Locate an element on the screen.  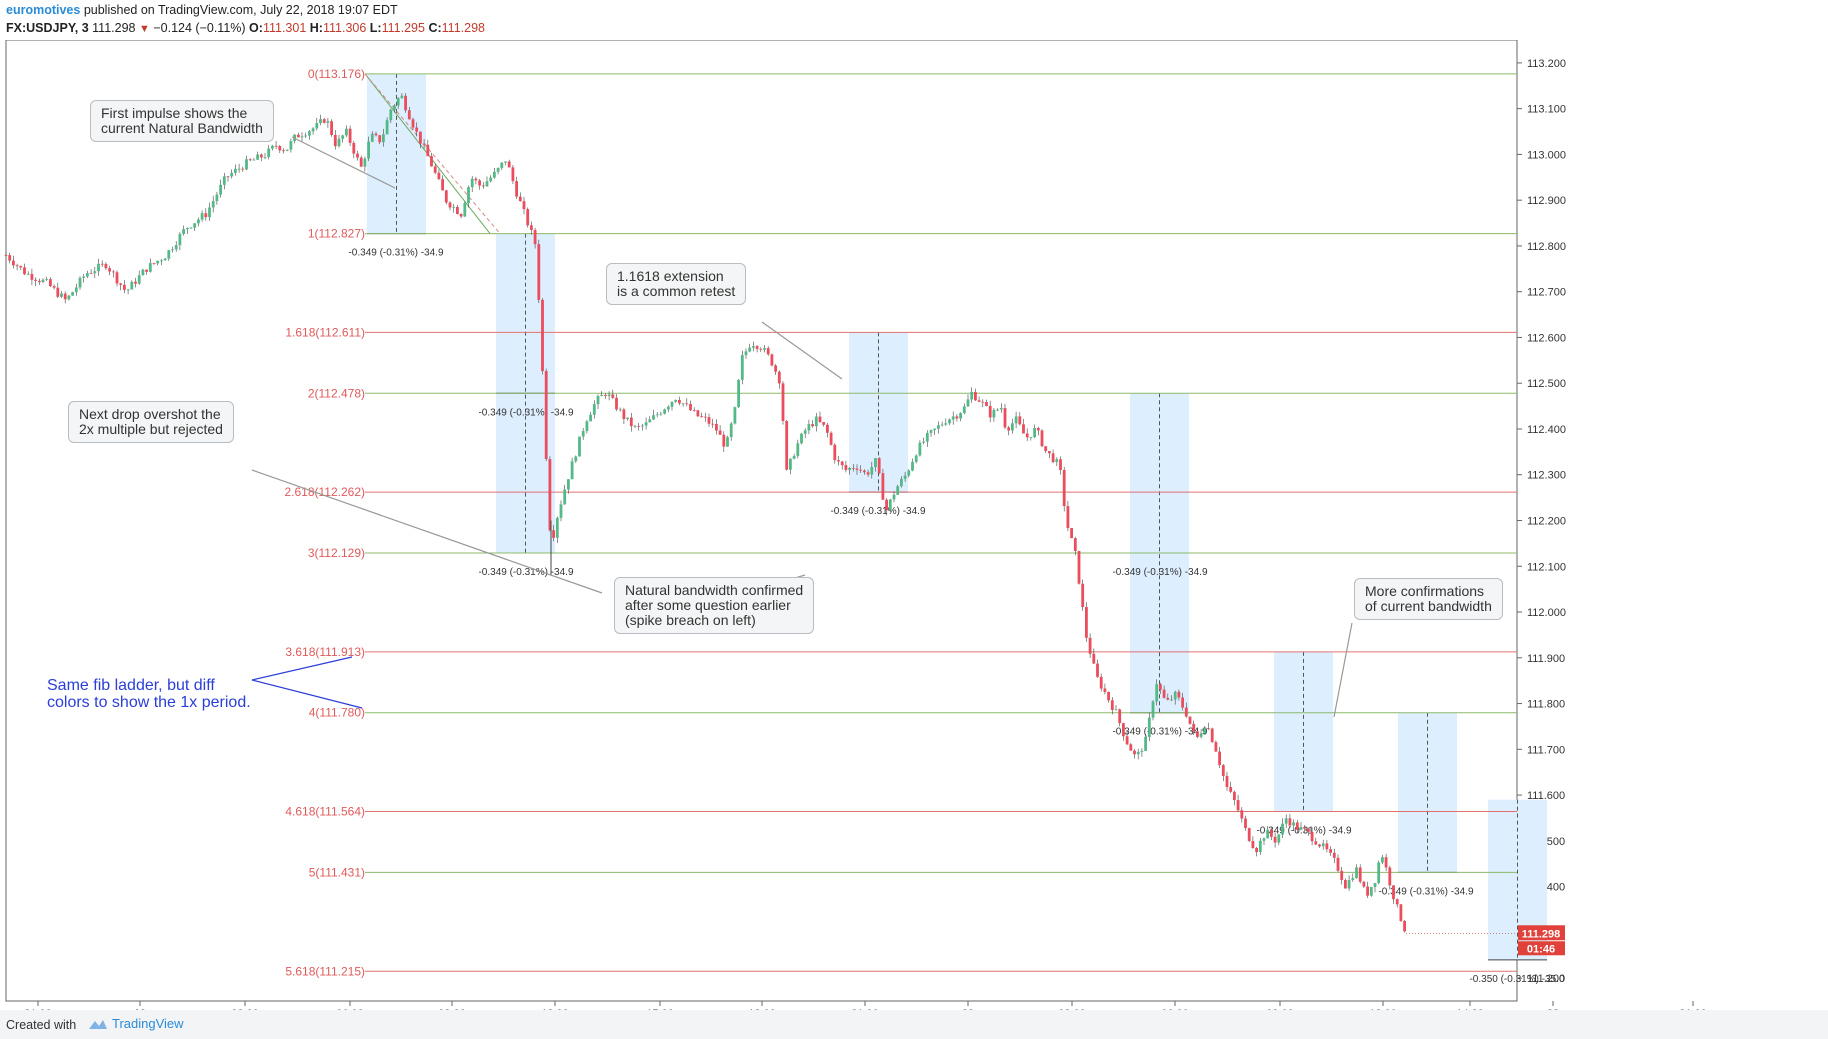
open-label: O: is located at coordinates (256, 28).